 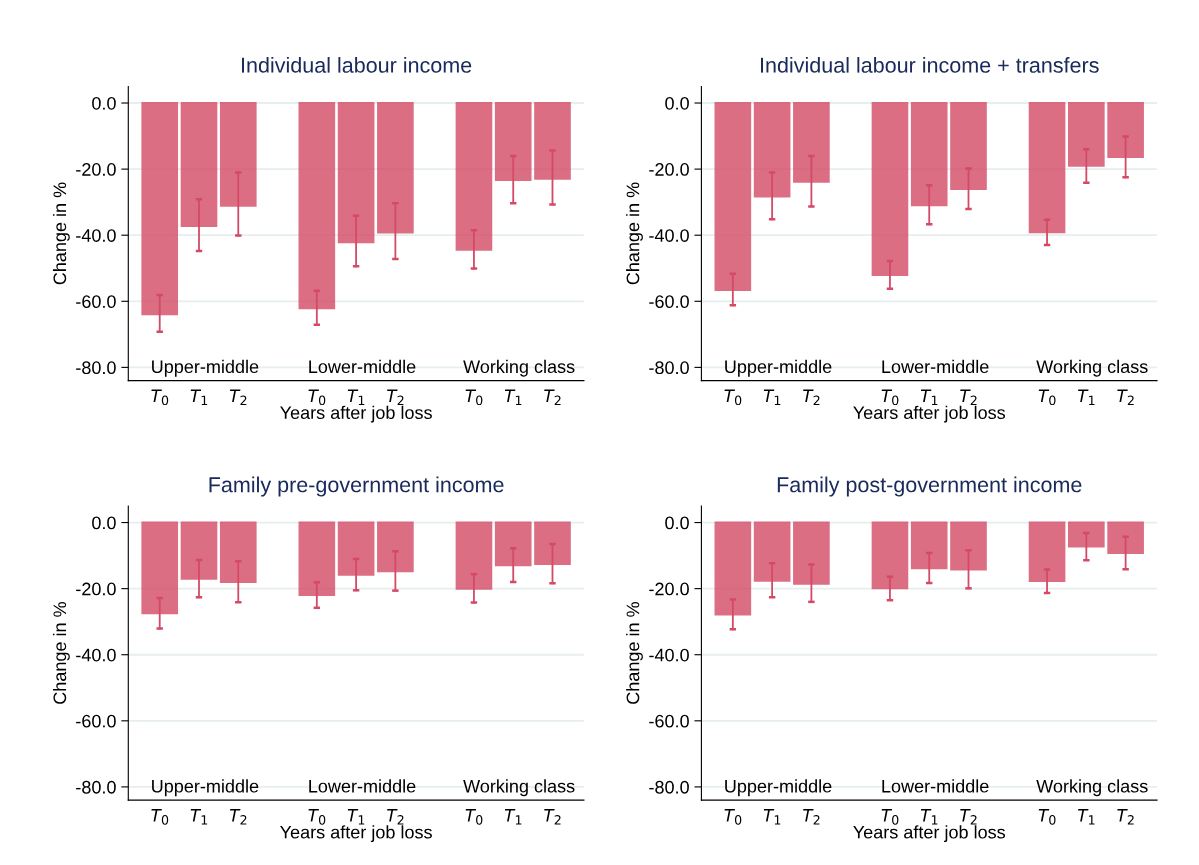 I want to click on chart-title: Individual labour income + transfers, so click(x=930, y=65).